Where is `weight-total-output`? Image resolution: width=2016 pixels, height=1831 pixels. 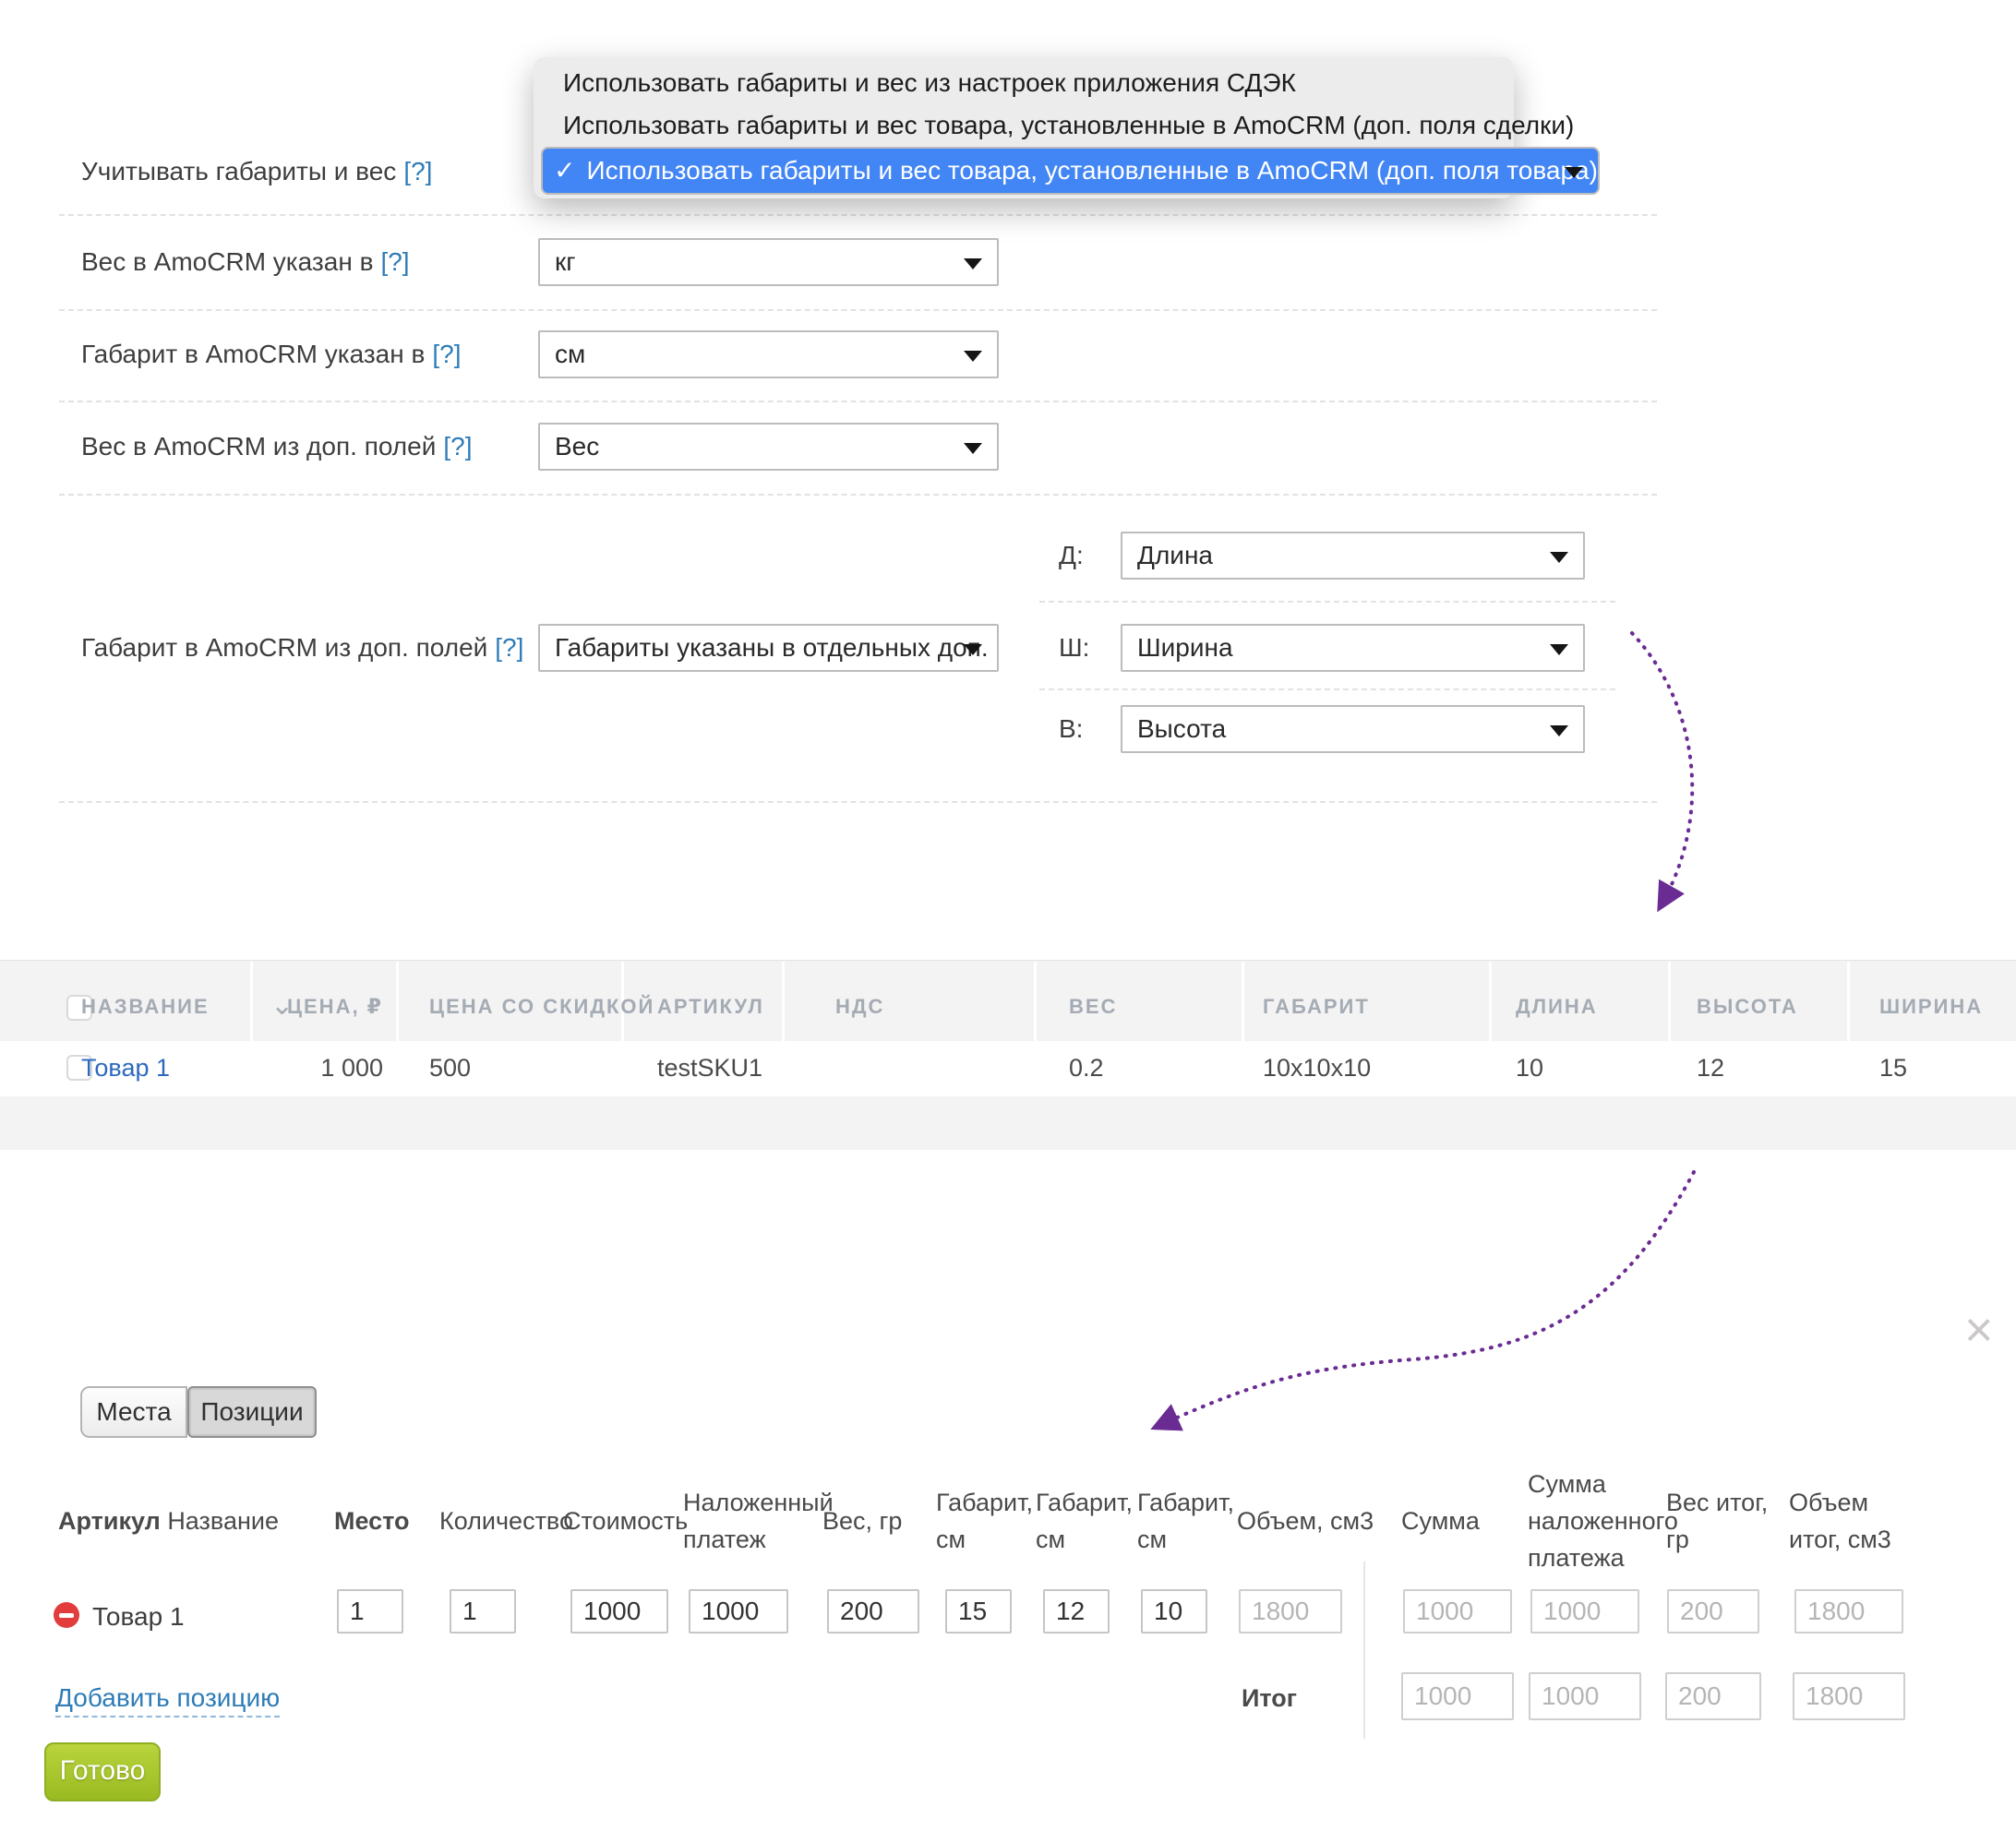 weight-total-output is located at coordinates (1713, 1612).